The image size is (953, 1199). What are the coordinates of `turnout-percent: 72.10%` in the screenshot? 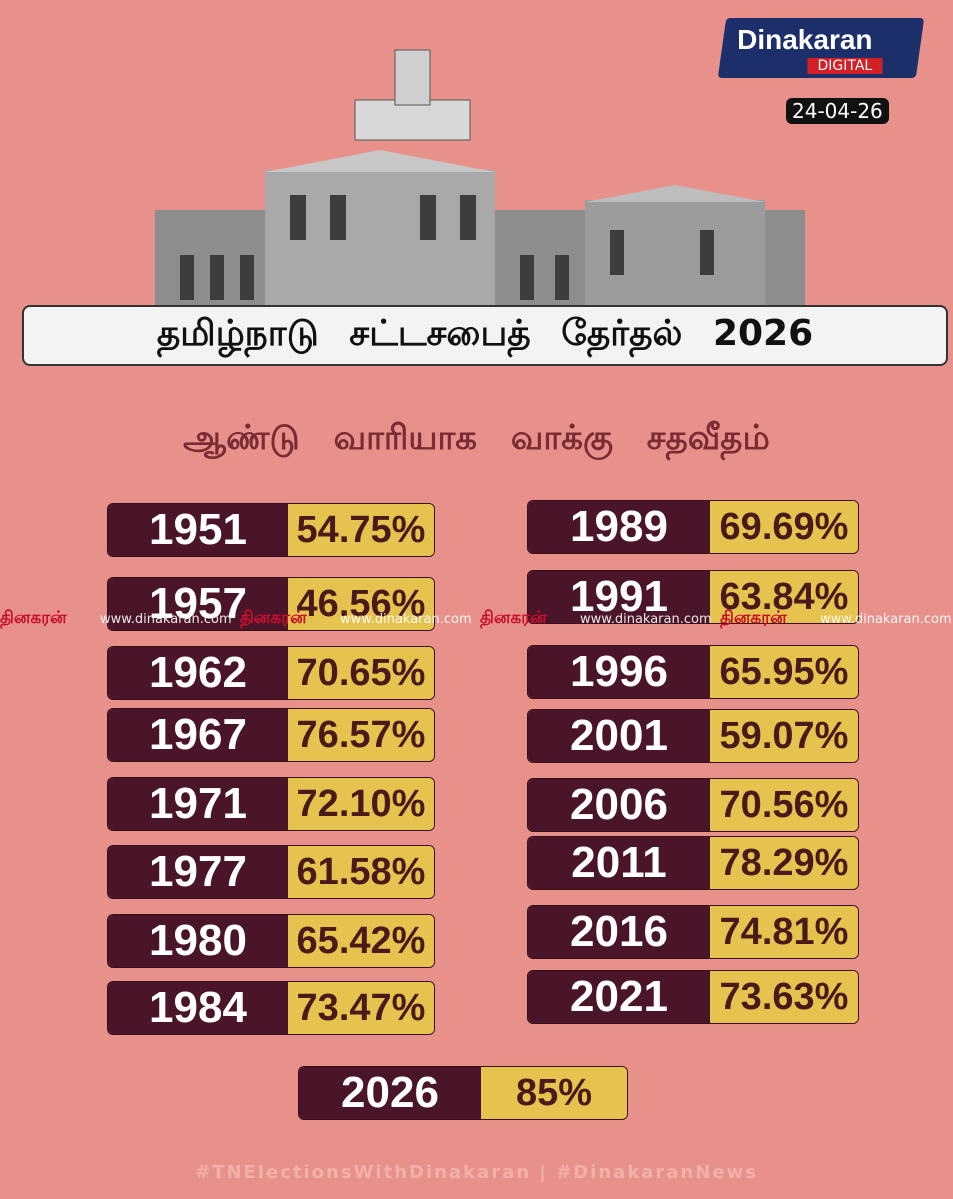 It's located at (361, 804).